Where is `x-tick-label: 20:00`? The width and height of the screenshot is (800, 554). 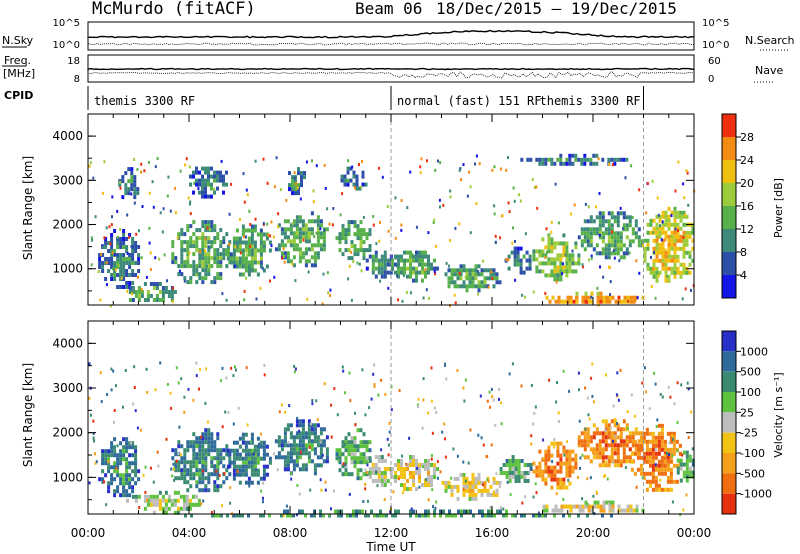
x-tick-label: 20:00 is located at coordinates (593, 533).